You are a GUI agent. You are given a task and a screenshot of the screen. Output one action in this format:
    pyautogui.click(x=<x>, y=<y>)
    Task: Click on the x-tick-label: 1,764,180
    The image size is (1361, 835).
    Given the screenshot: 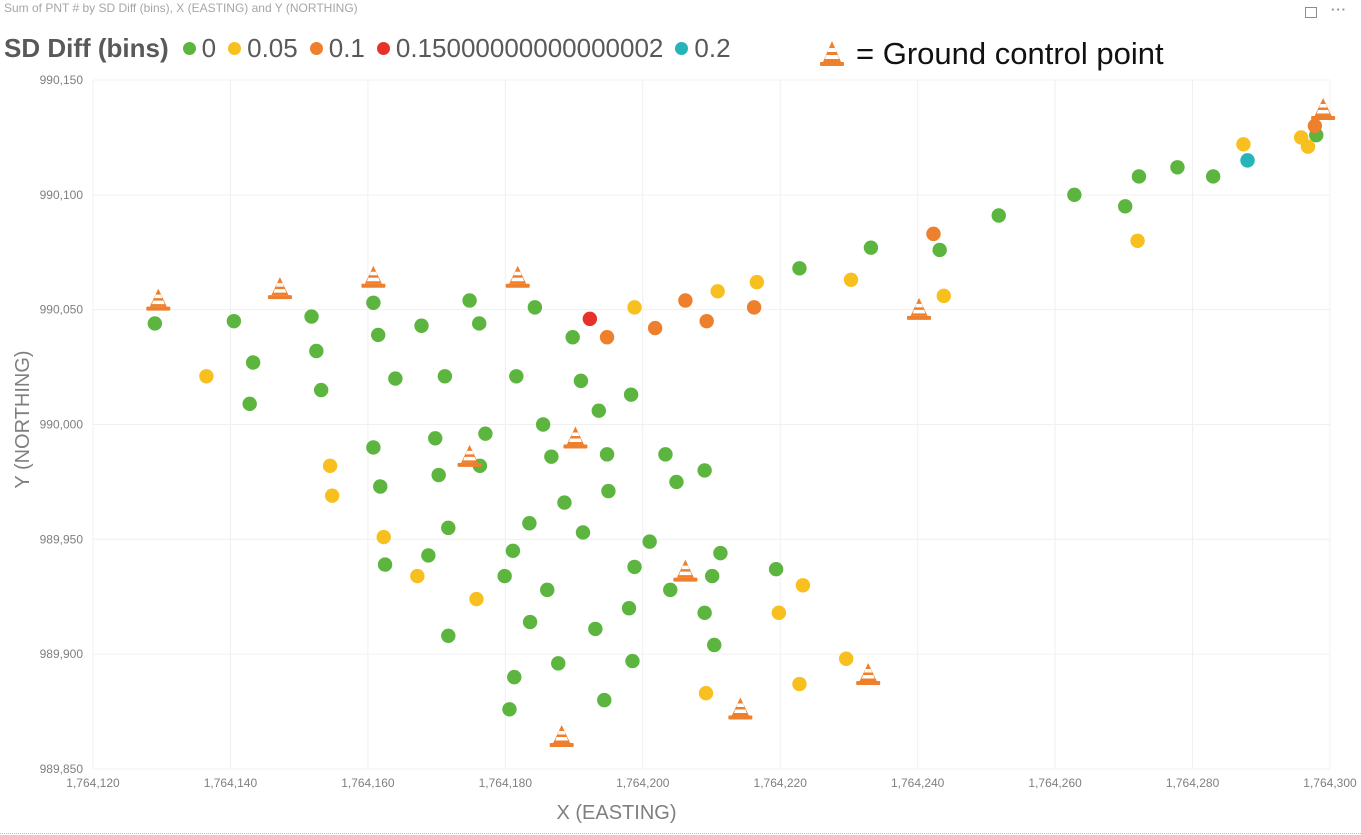 What is the action you would take?
    pyautogui.click(x=506, y=783)
    